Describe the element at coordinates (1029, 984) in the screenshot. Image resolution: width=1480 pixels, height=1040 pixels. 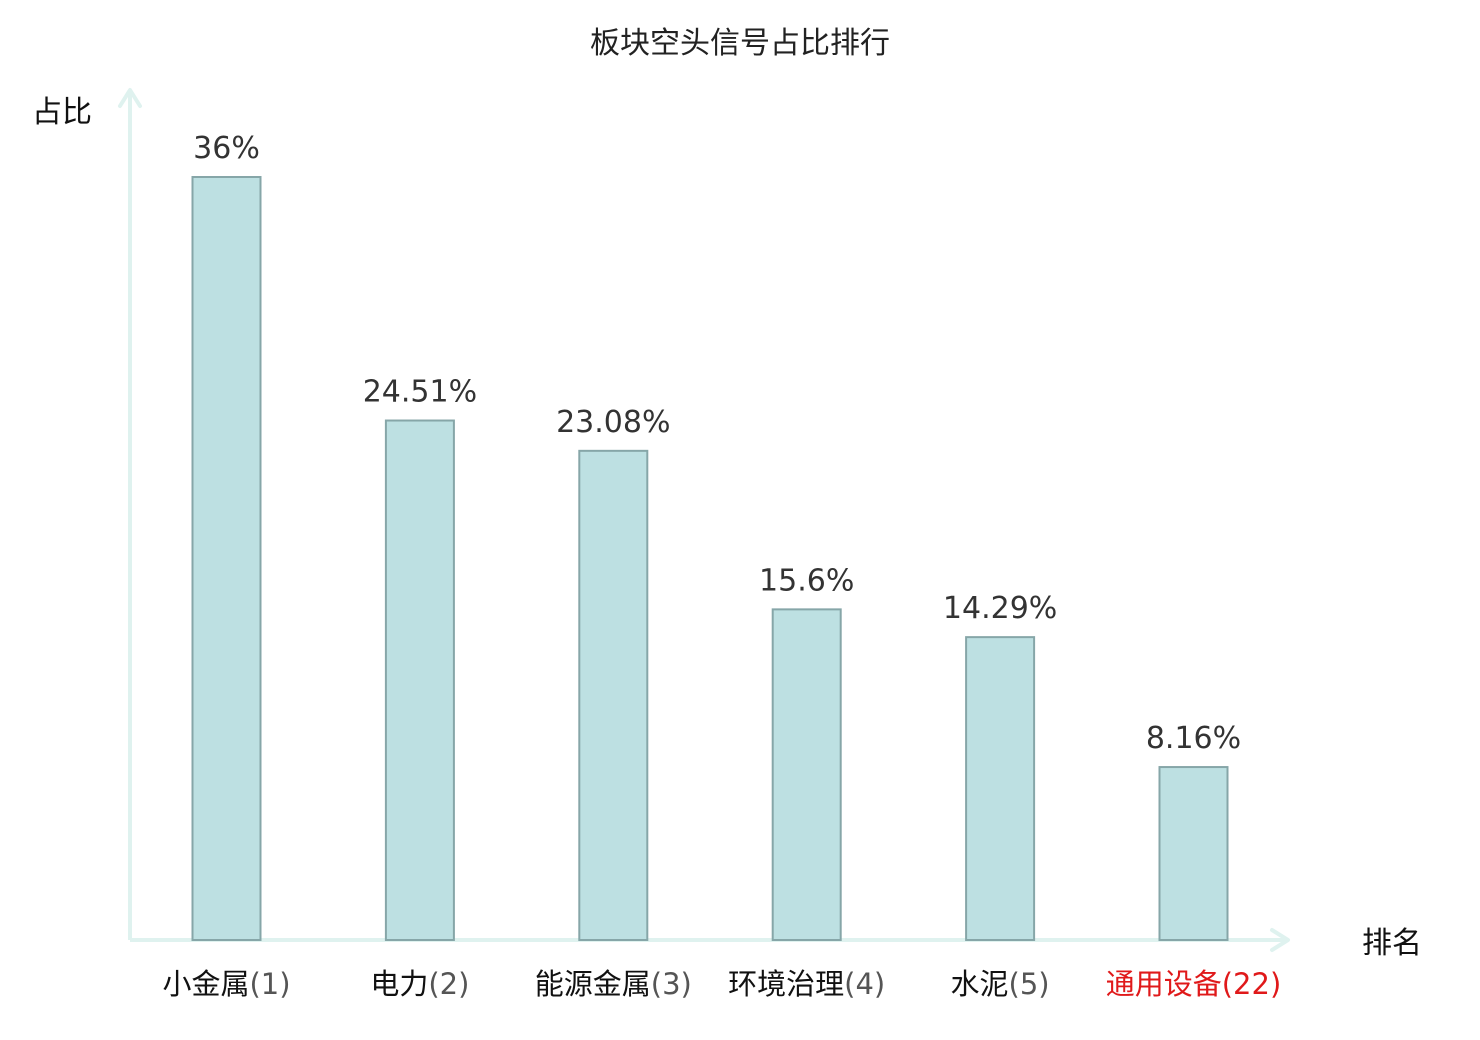
I see `category-rank: (5)` at that location.